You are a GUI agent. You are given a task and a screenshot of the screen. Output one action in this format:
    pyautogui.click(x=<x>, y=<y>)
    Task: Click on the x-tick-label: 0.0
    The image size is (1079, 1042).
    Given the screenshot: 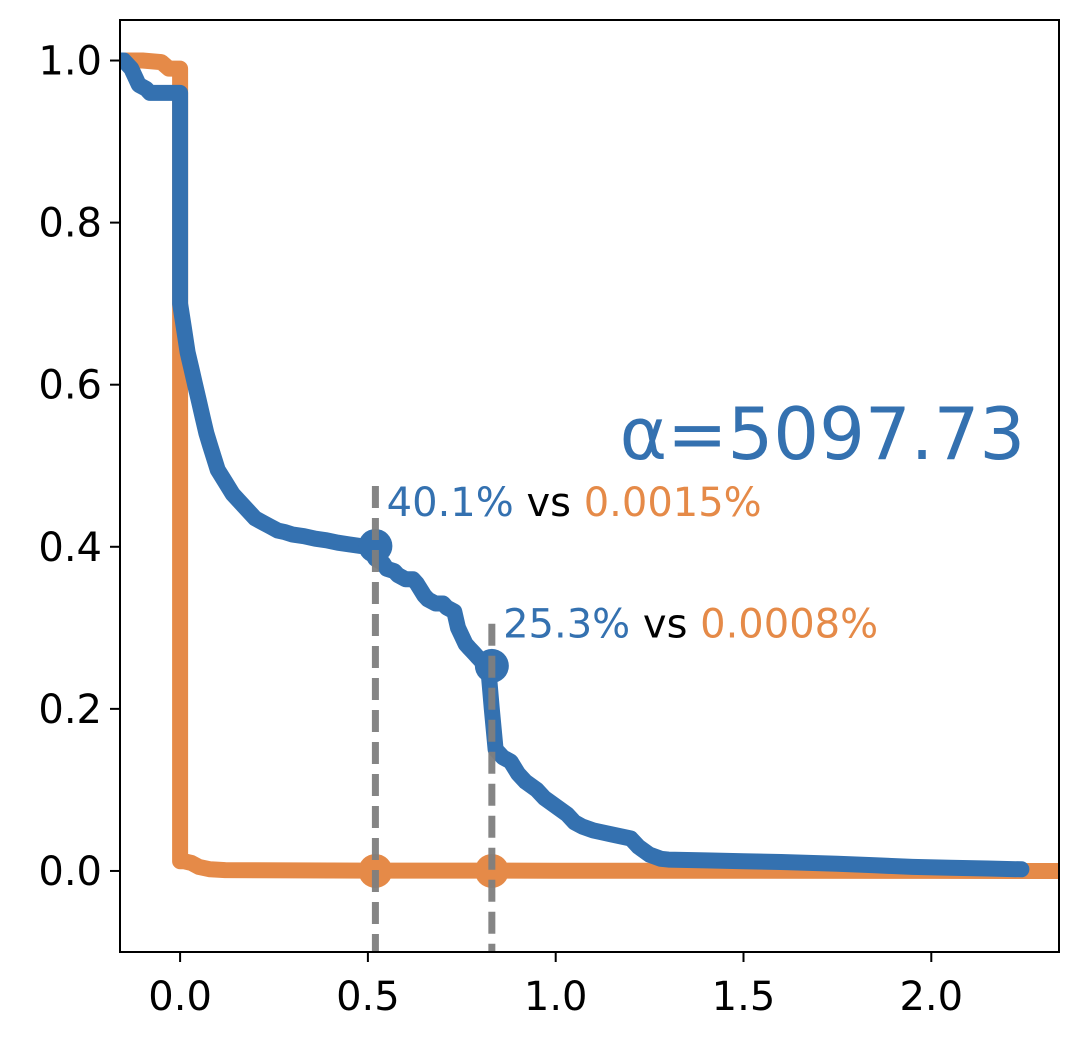 What is the action you would take?
    pyautogui.click(x=180, y=997)
    